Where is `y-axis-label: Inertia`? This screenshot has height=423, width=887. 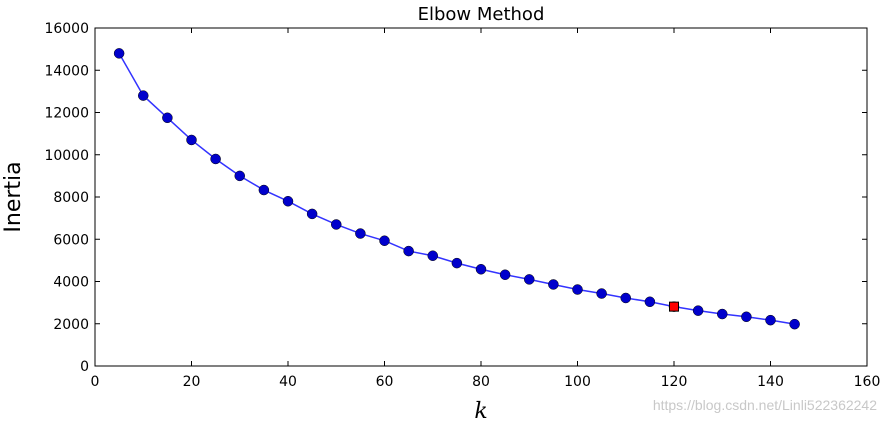 y-axis-label: Inertia is located at coordinates (13, 196).